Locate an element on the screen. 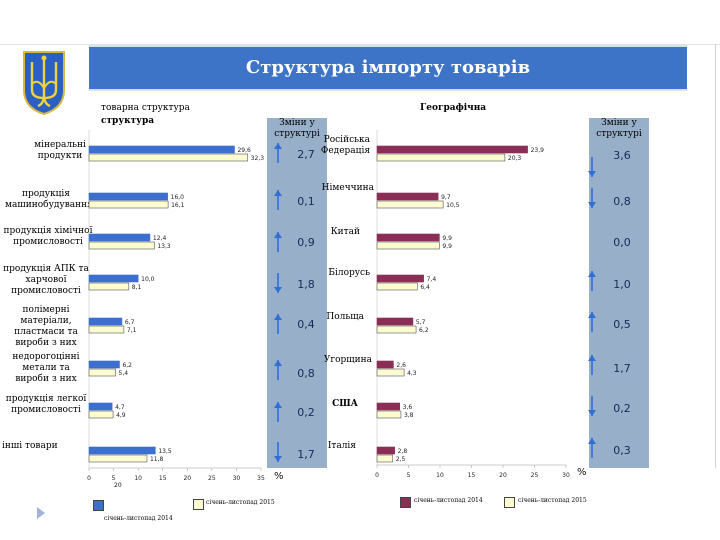  left-data-label-s1-1: 16,1 is located at coordinates (178, 205).